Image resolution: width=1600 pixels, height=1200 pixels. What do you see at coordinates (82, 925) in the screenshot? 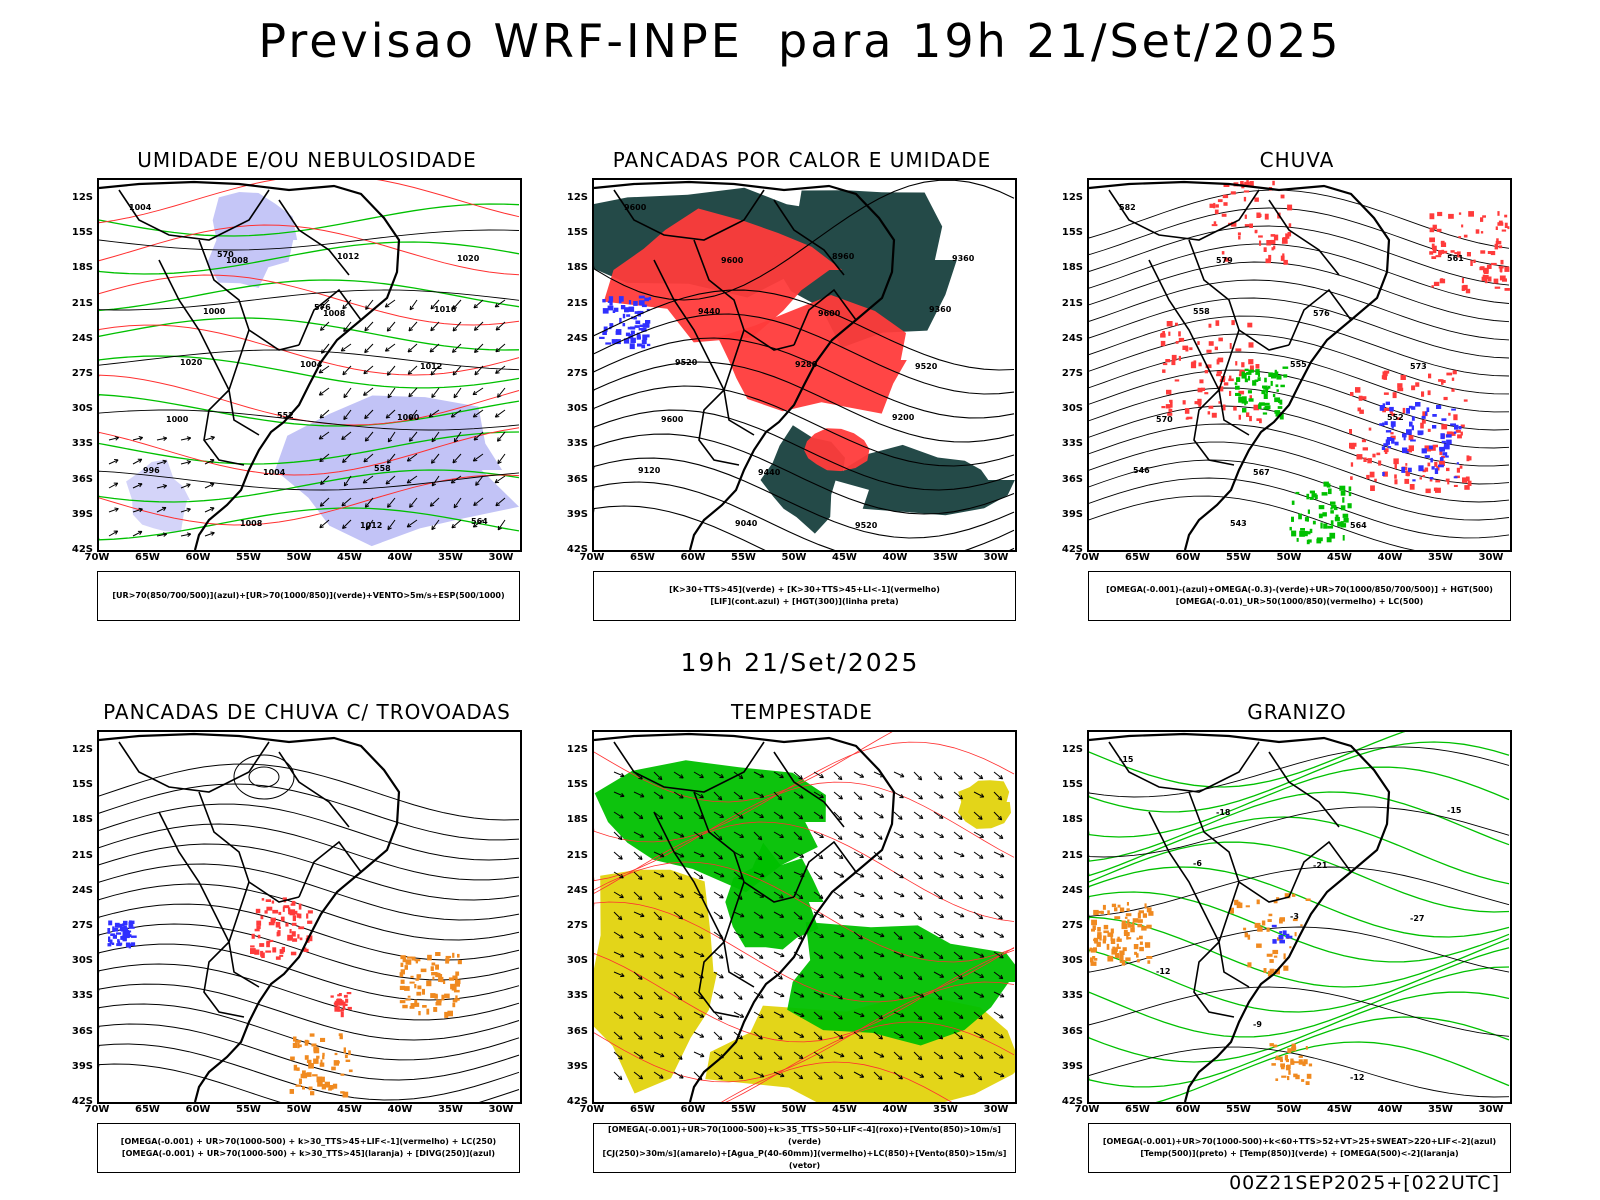
I see `latitude-label: 27S` at bounding box center [82, 925].